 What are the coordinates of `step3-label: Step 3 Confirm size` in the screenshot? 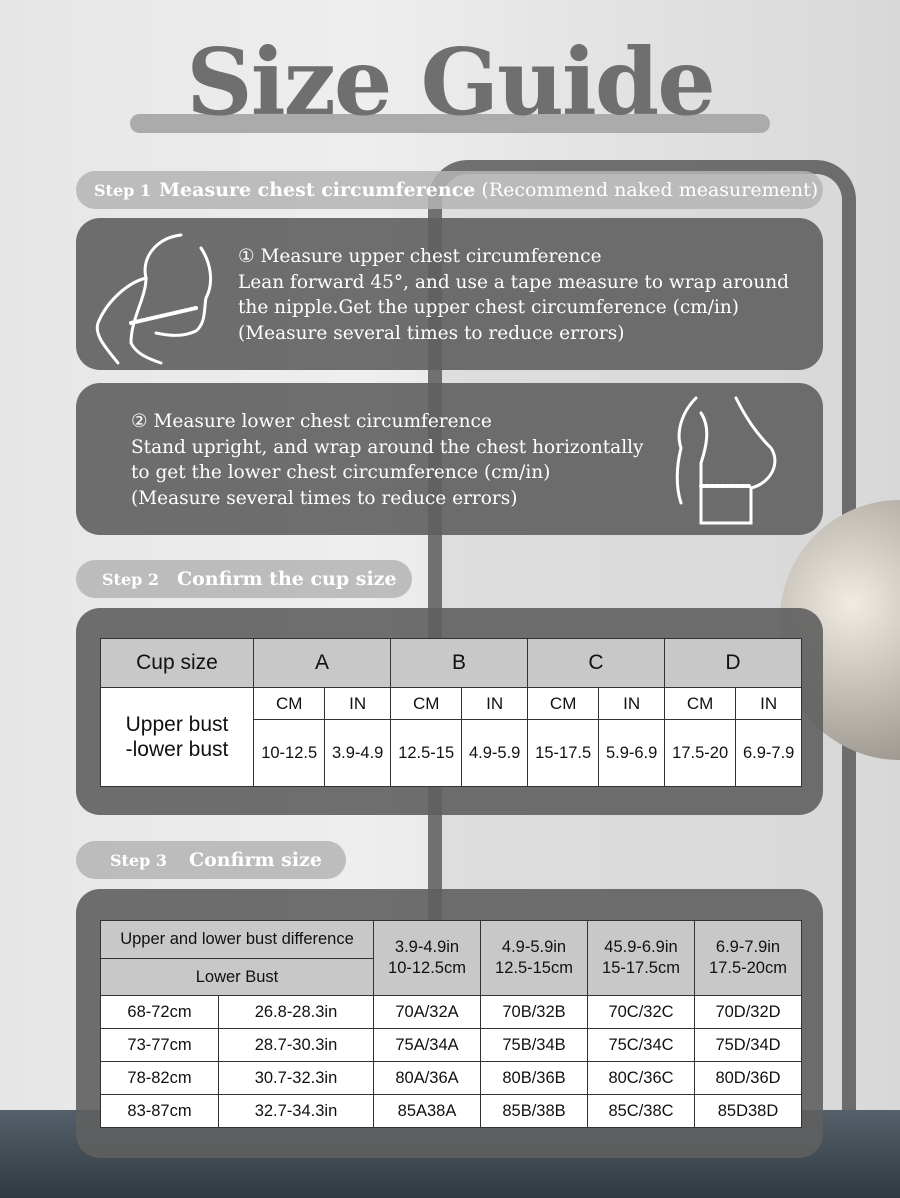 It's located at (211, 860).